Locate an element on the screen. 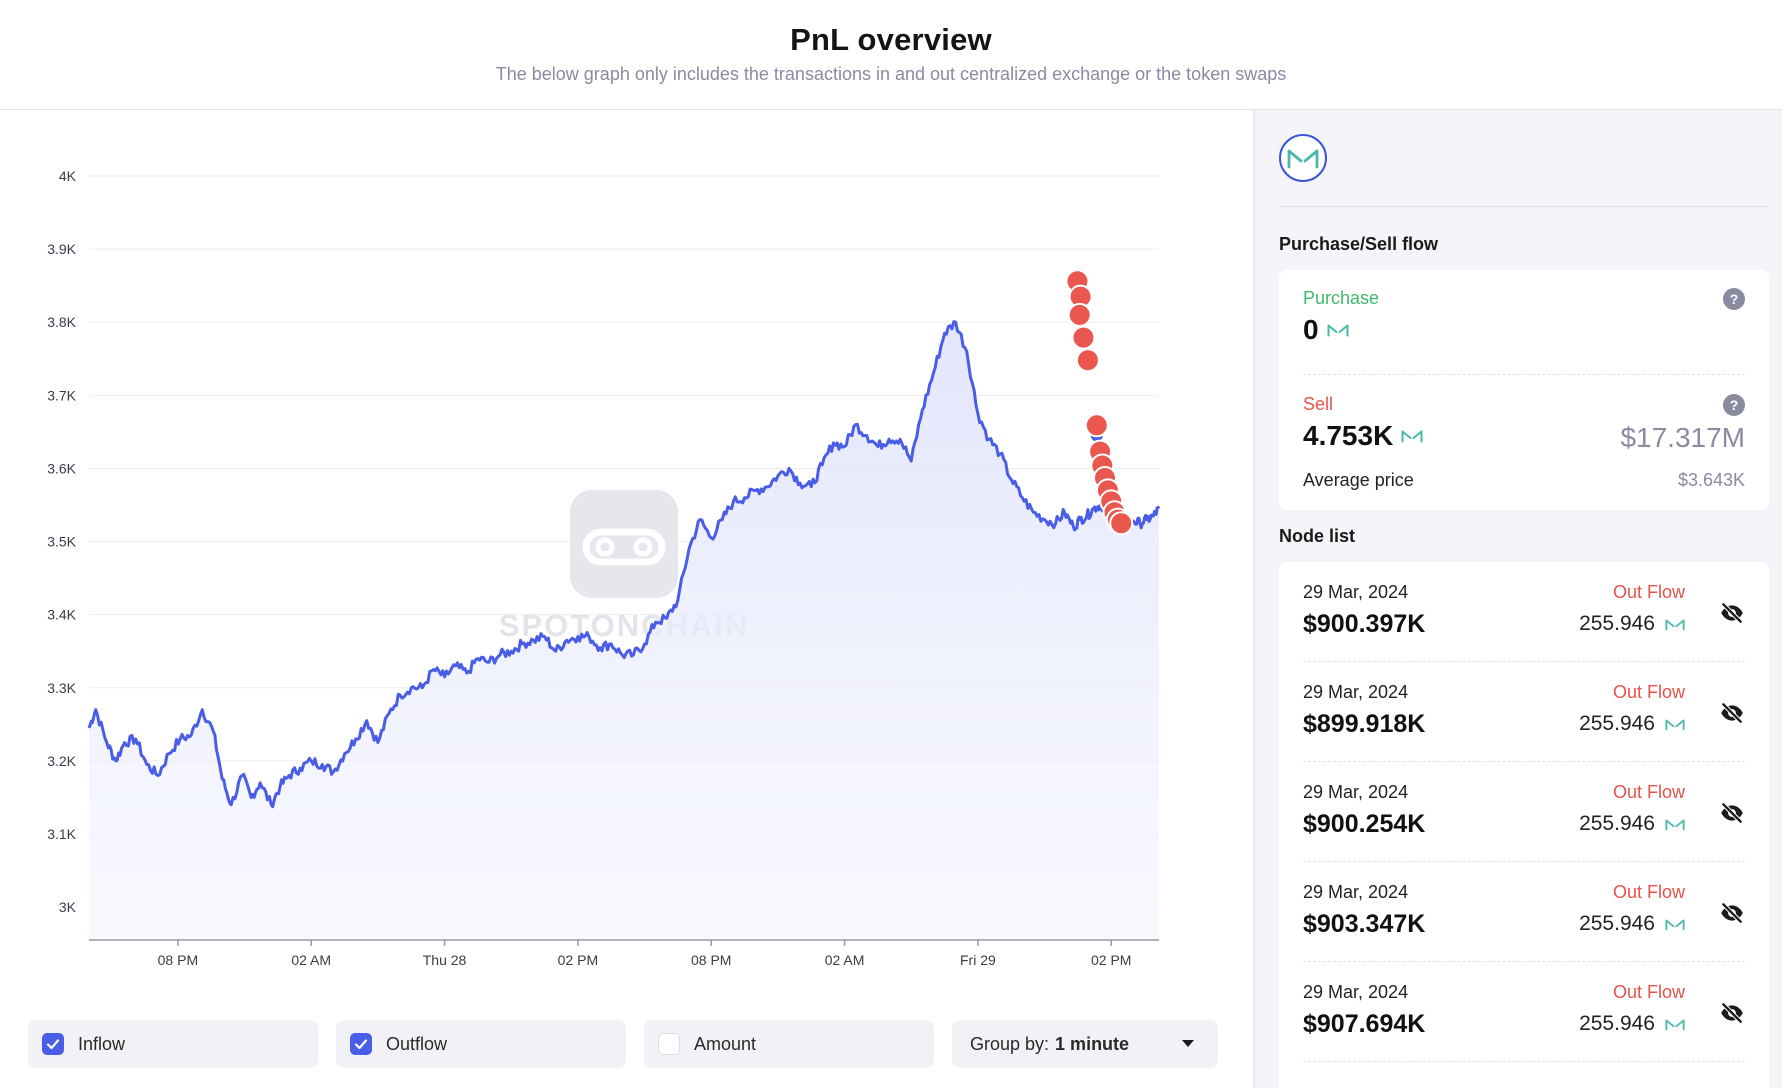 Image resolution: width=1782 pixels, height=1088 pixels. sidebar-divider is located at coordinates (1524, 206).